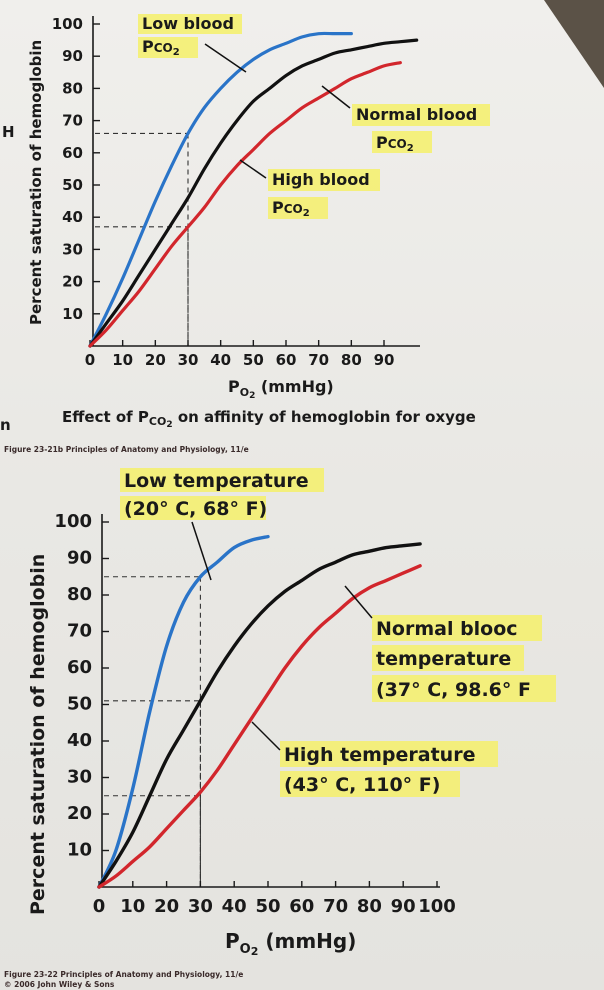 This screenshot has width=604, height=990. I want to click on annotation-normal-temp-line1: Normal blooc, so click(447, 629).